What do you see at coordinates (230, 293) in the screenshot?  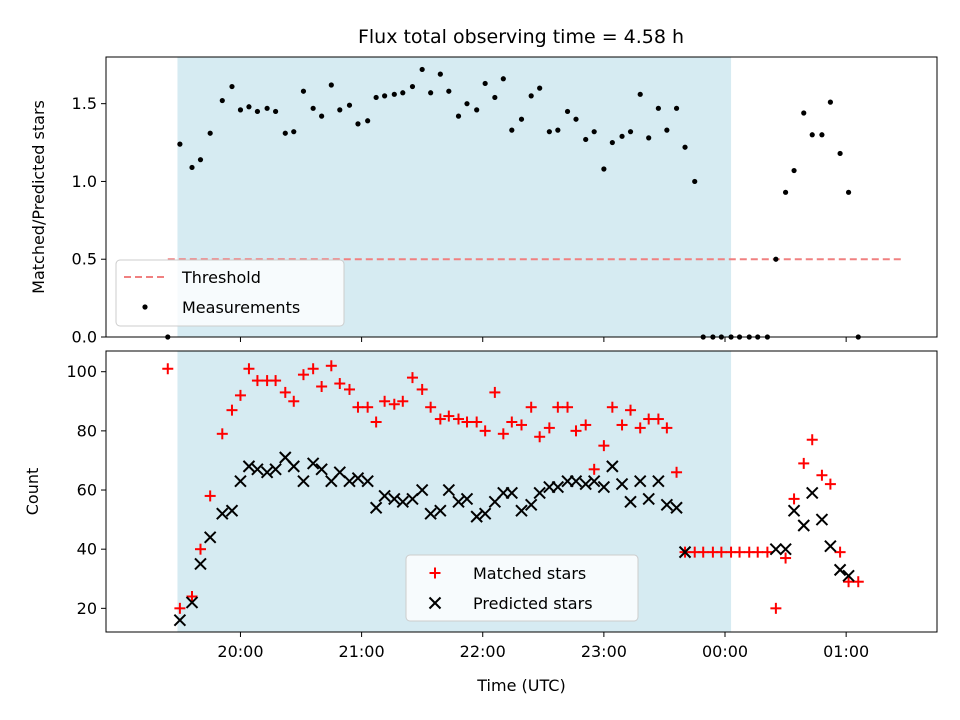 I see `legend-box` at bounding box center [230, 293].